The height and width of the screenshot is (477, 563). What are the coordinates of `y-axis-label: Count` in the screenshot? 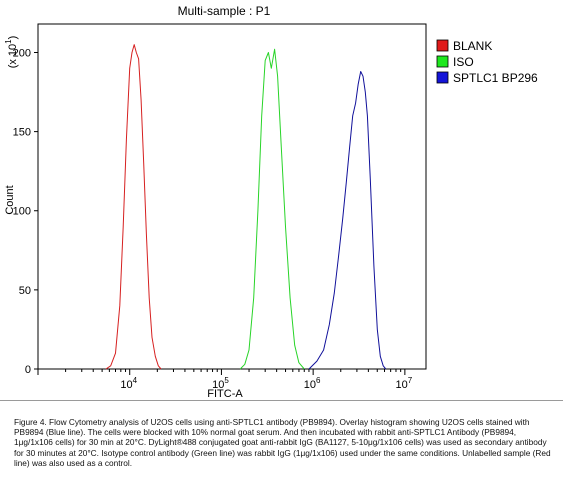 It's located at (10, 199).